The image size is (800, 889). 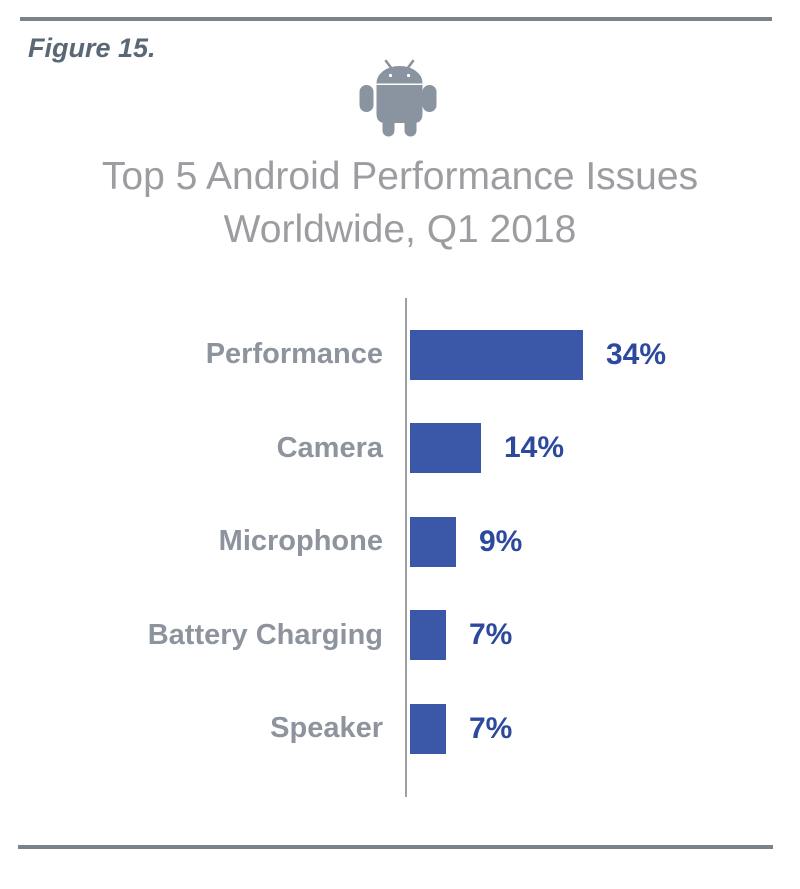 I want to click on category-label: Speaker, so click(x=326, y=728).